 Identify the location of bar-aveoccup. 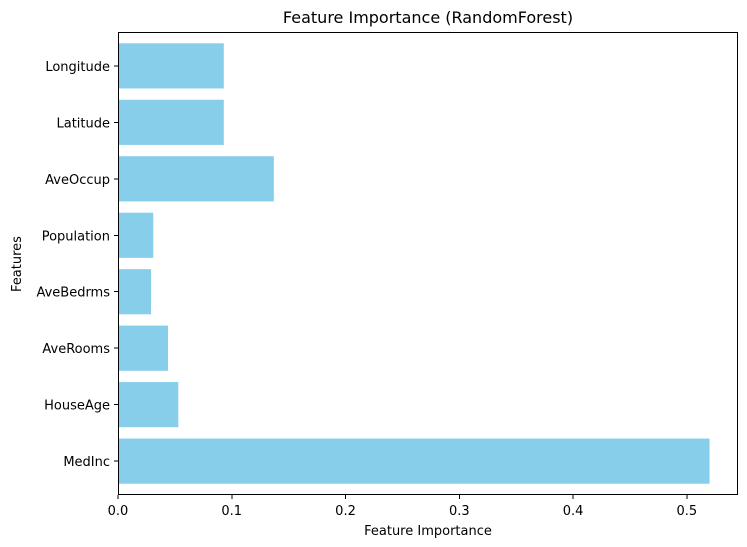
(196, 179).